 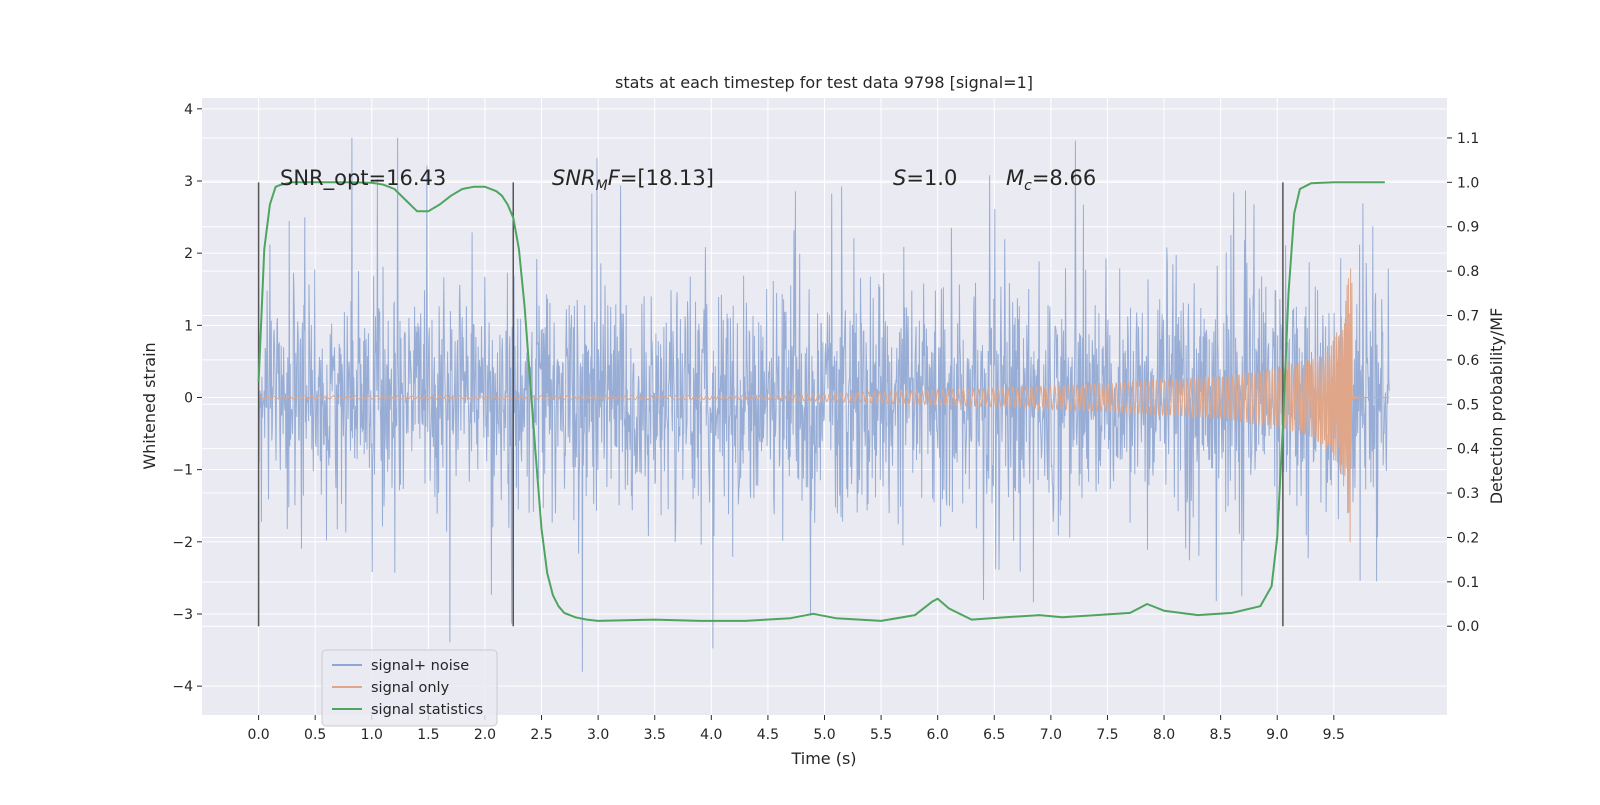 I want to click on x-tick-label: 9.5, so click(x=1334, y=735).